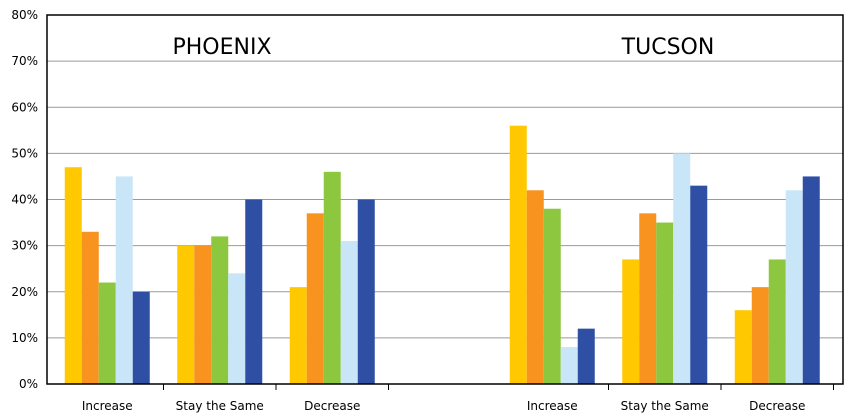 The width and height of the screenshot is (849, 416). What do you see at coordinates (24, 292) in the screenshot?
I see `y-tick-label: 20%` at bounding box center [24, 292].